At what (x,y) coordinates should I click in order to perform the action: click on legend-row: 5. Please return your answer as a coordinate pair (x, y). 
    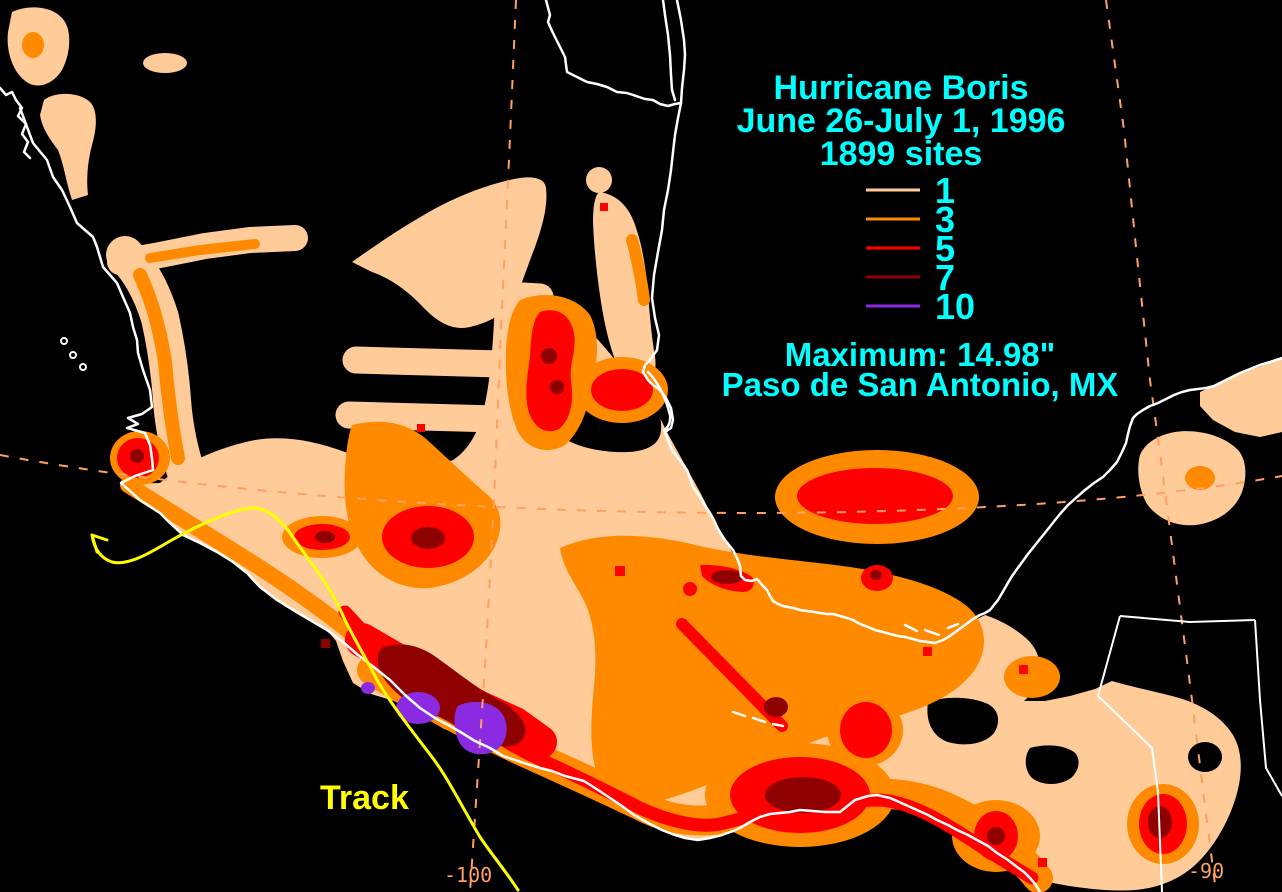
    Looking at the image, I should click on (920, 248).